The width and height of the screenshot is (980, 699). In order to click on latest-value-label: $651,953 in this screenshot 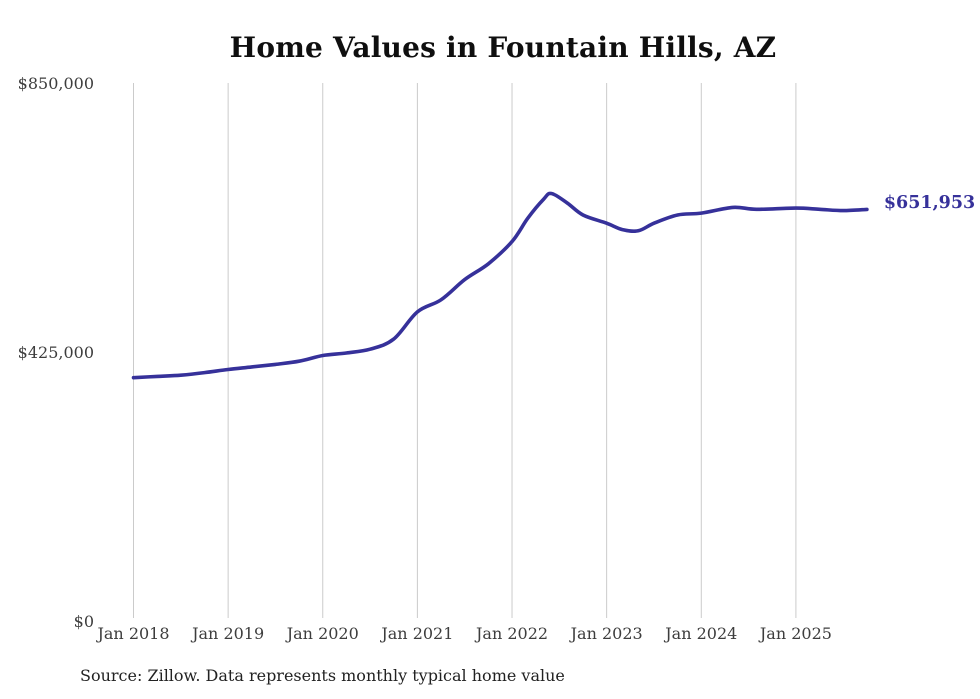, I will do `click(929, 203)`.